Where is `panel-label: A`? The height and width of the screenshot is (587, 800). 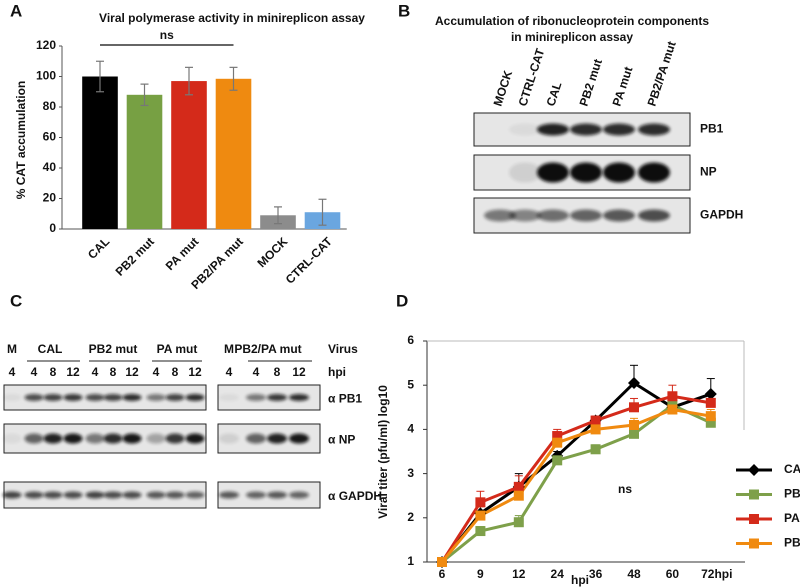
panel-label: A is located at coordinates (16, 10).